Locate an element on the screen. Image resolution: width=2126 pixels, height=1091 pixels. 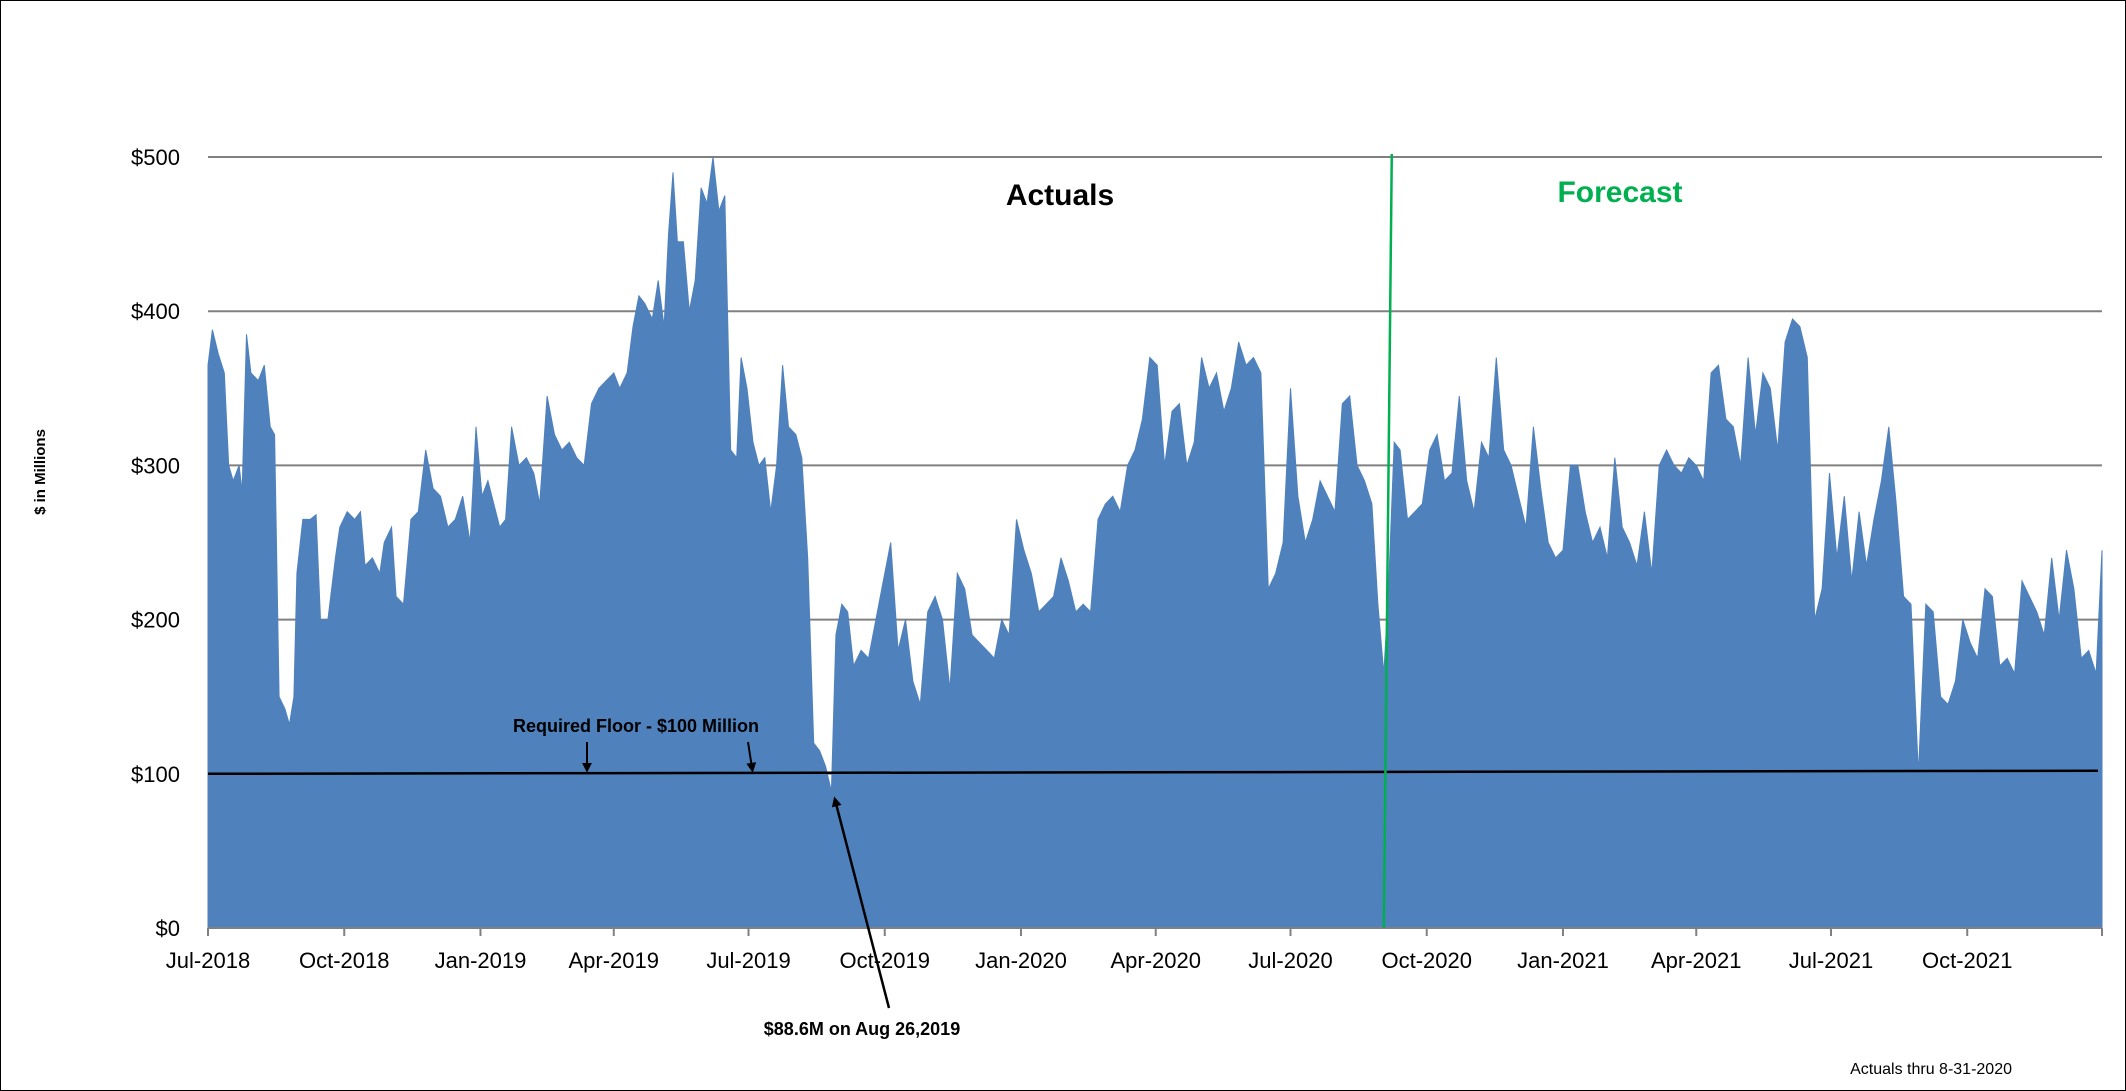
low-point-label: $88.6M on Aug 26,2019 is located at coordinates (862, 1029).